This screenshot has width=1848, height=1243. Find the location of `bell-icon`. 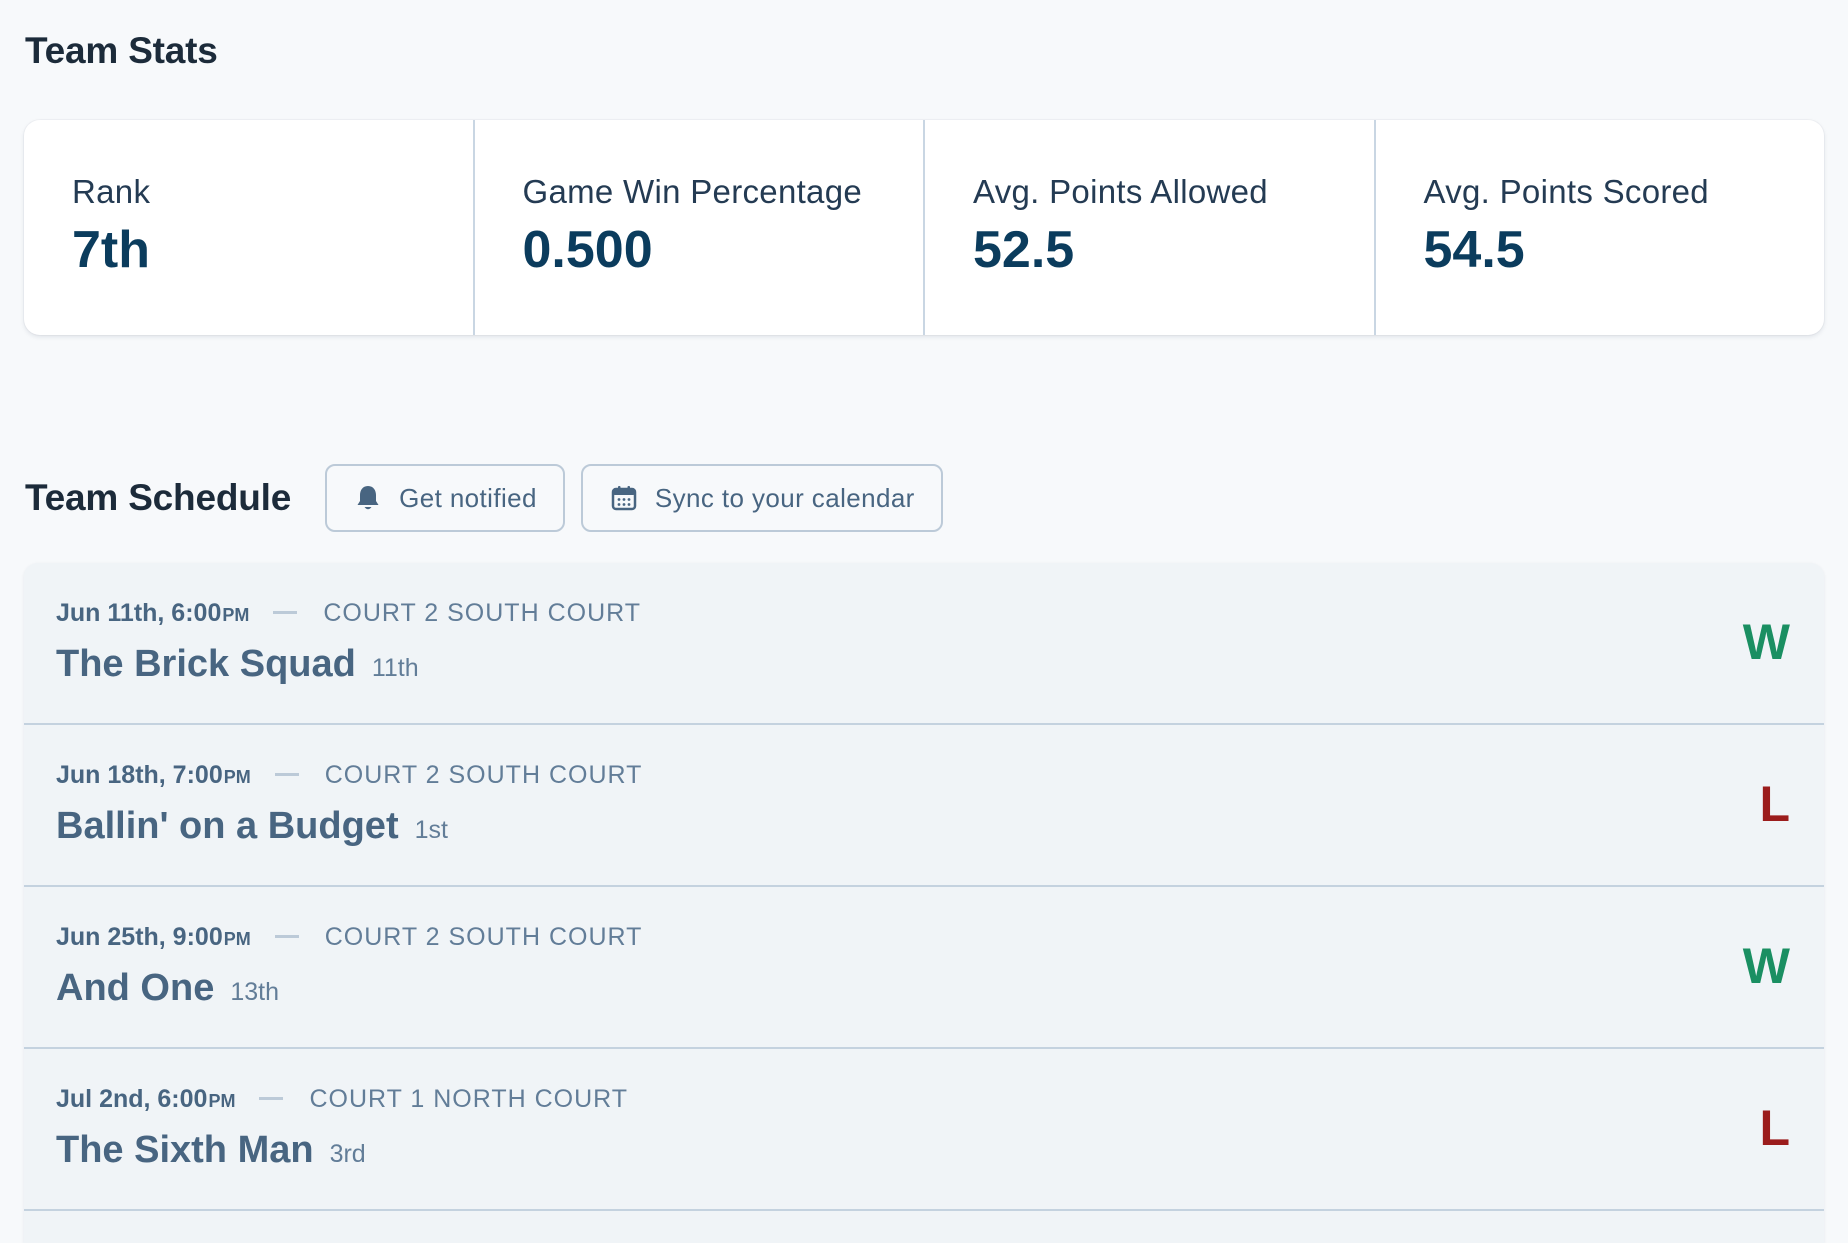

bell-icon is located at coordinates (368, 498).